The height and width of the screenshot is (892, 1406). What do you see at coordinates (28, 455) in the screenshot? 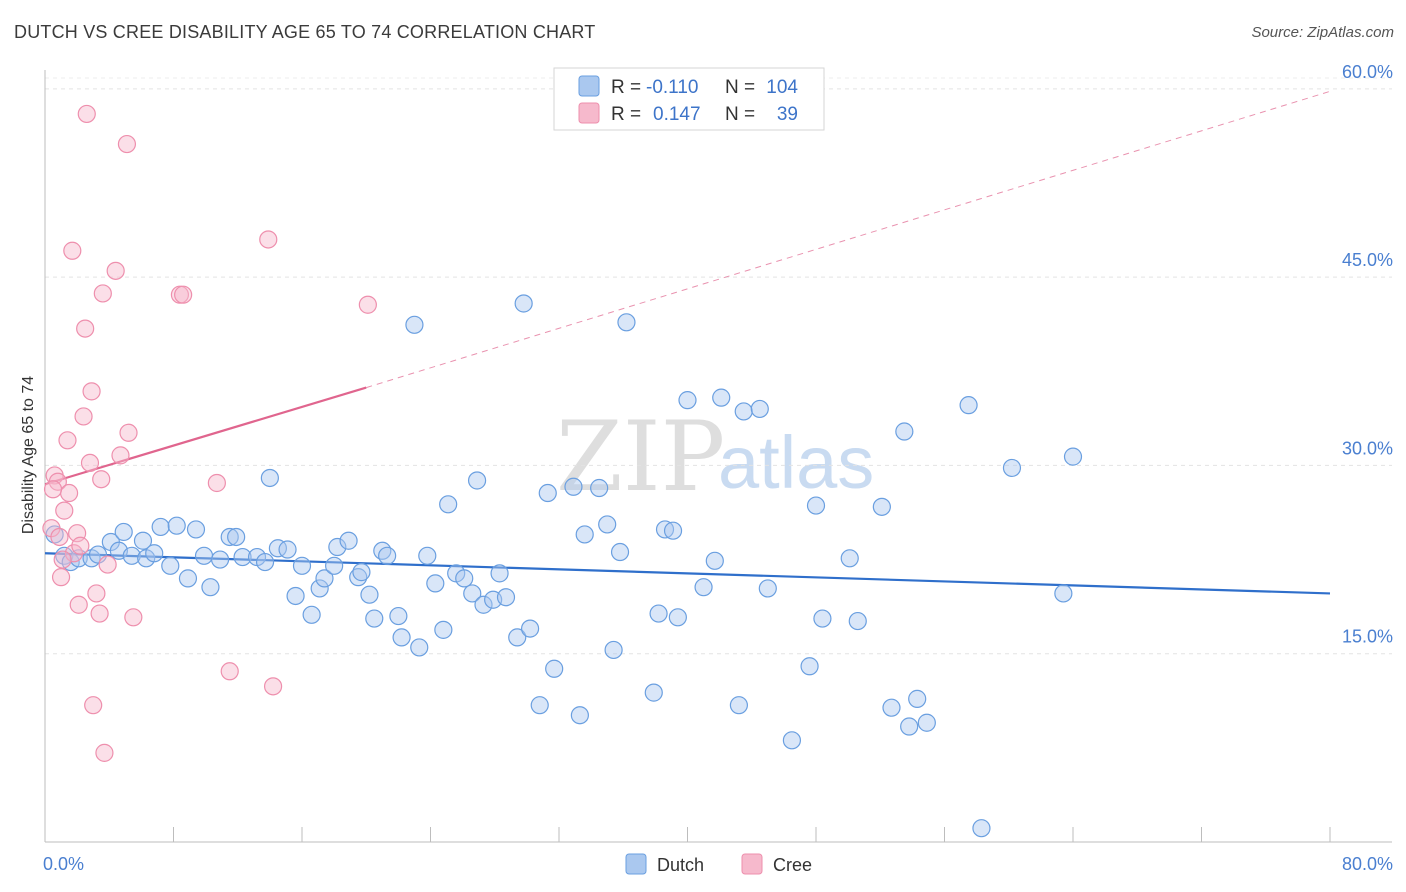
I see `y-axis-title: Disability Age 65 to 74` at bounding box center [28, 455].